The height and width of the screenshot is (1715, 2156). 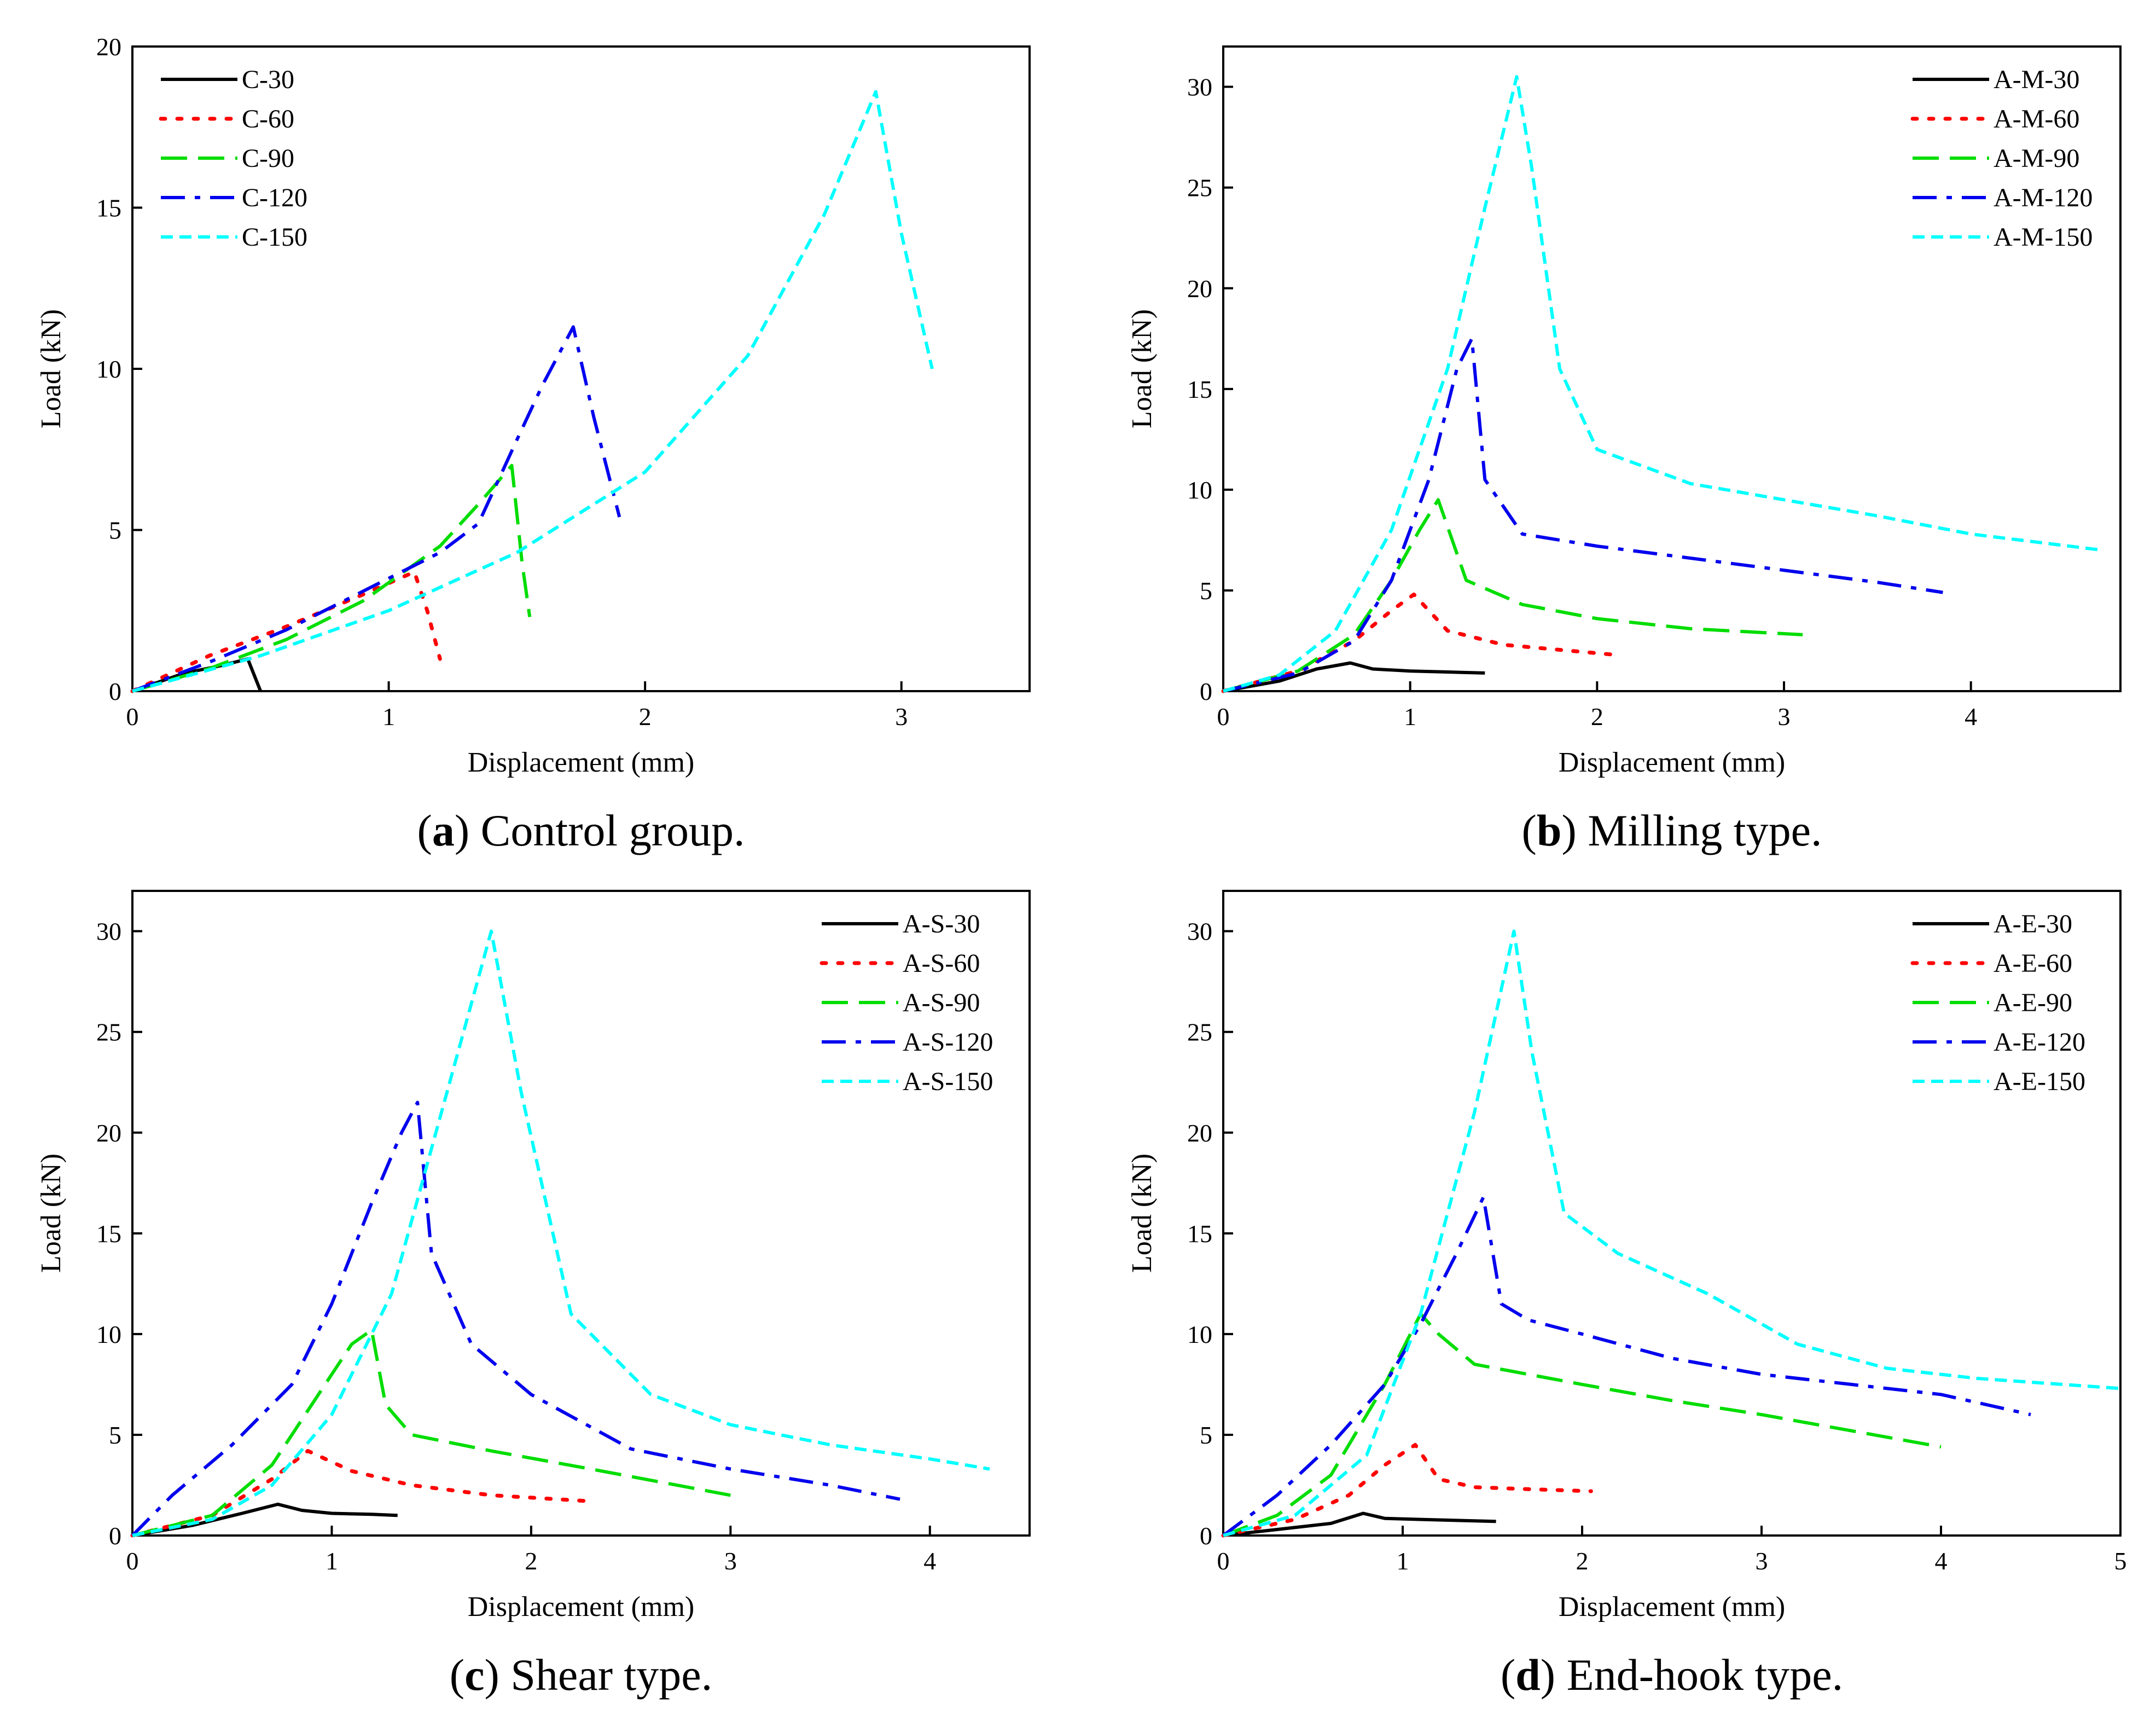 I want to click on y-tick-label-d-20: 20, so click(x=1199, y=1133).